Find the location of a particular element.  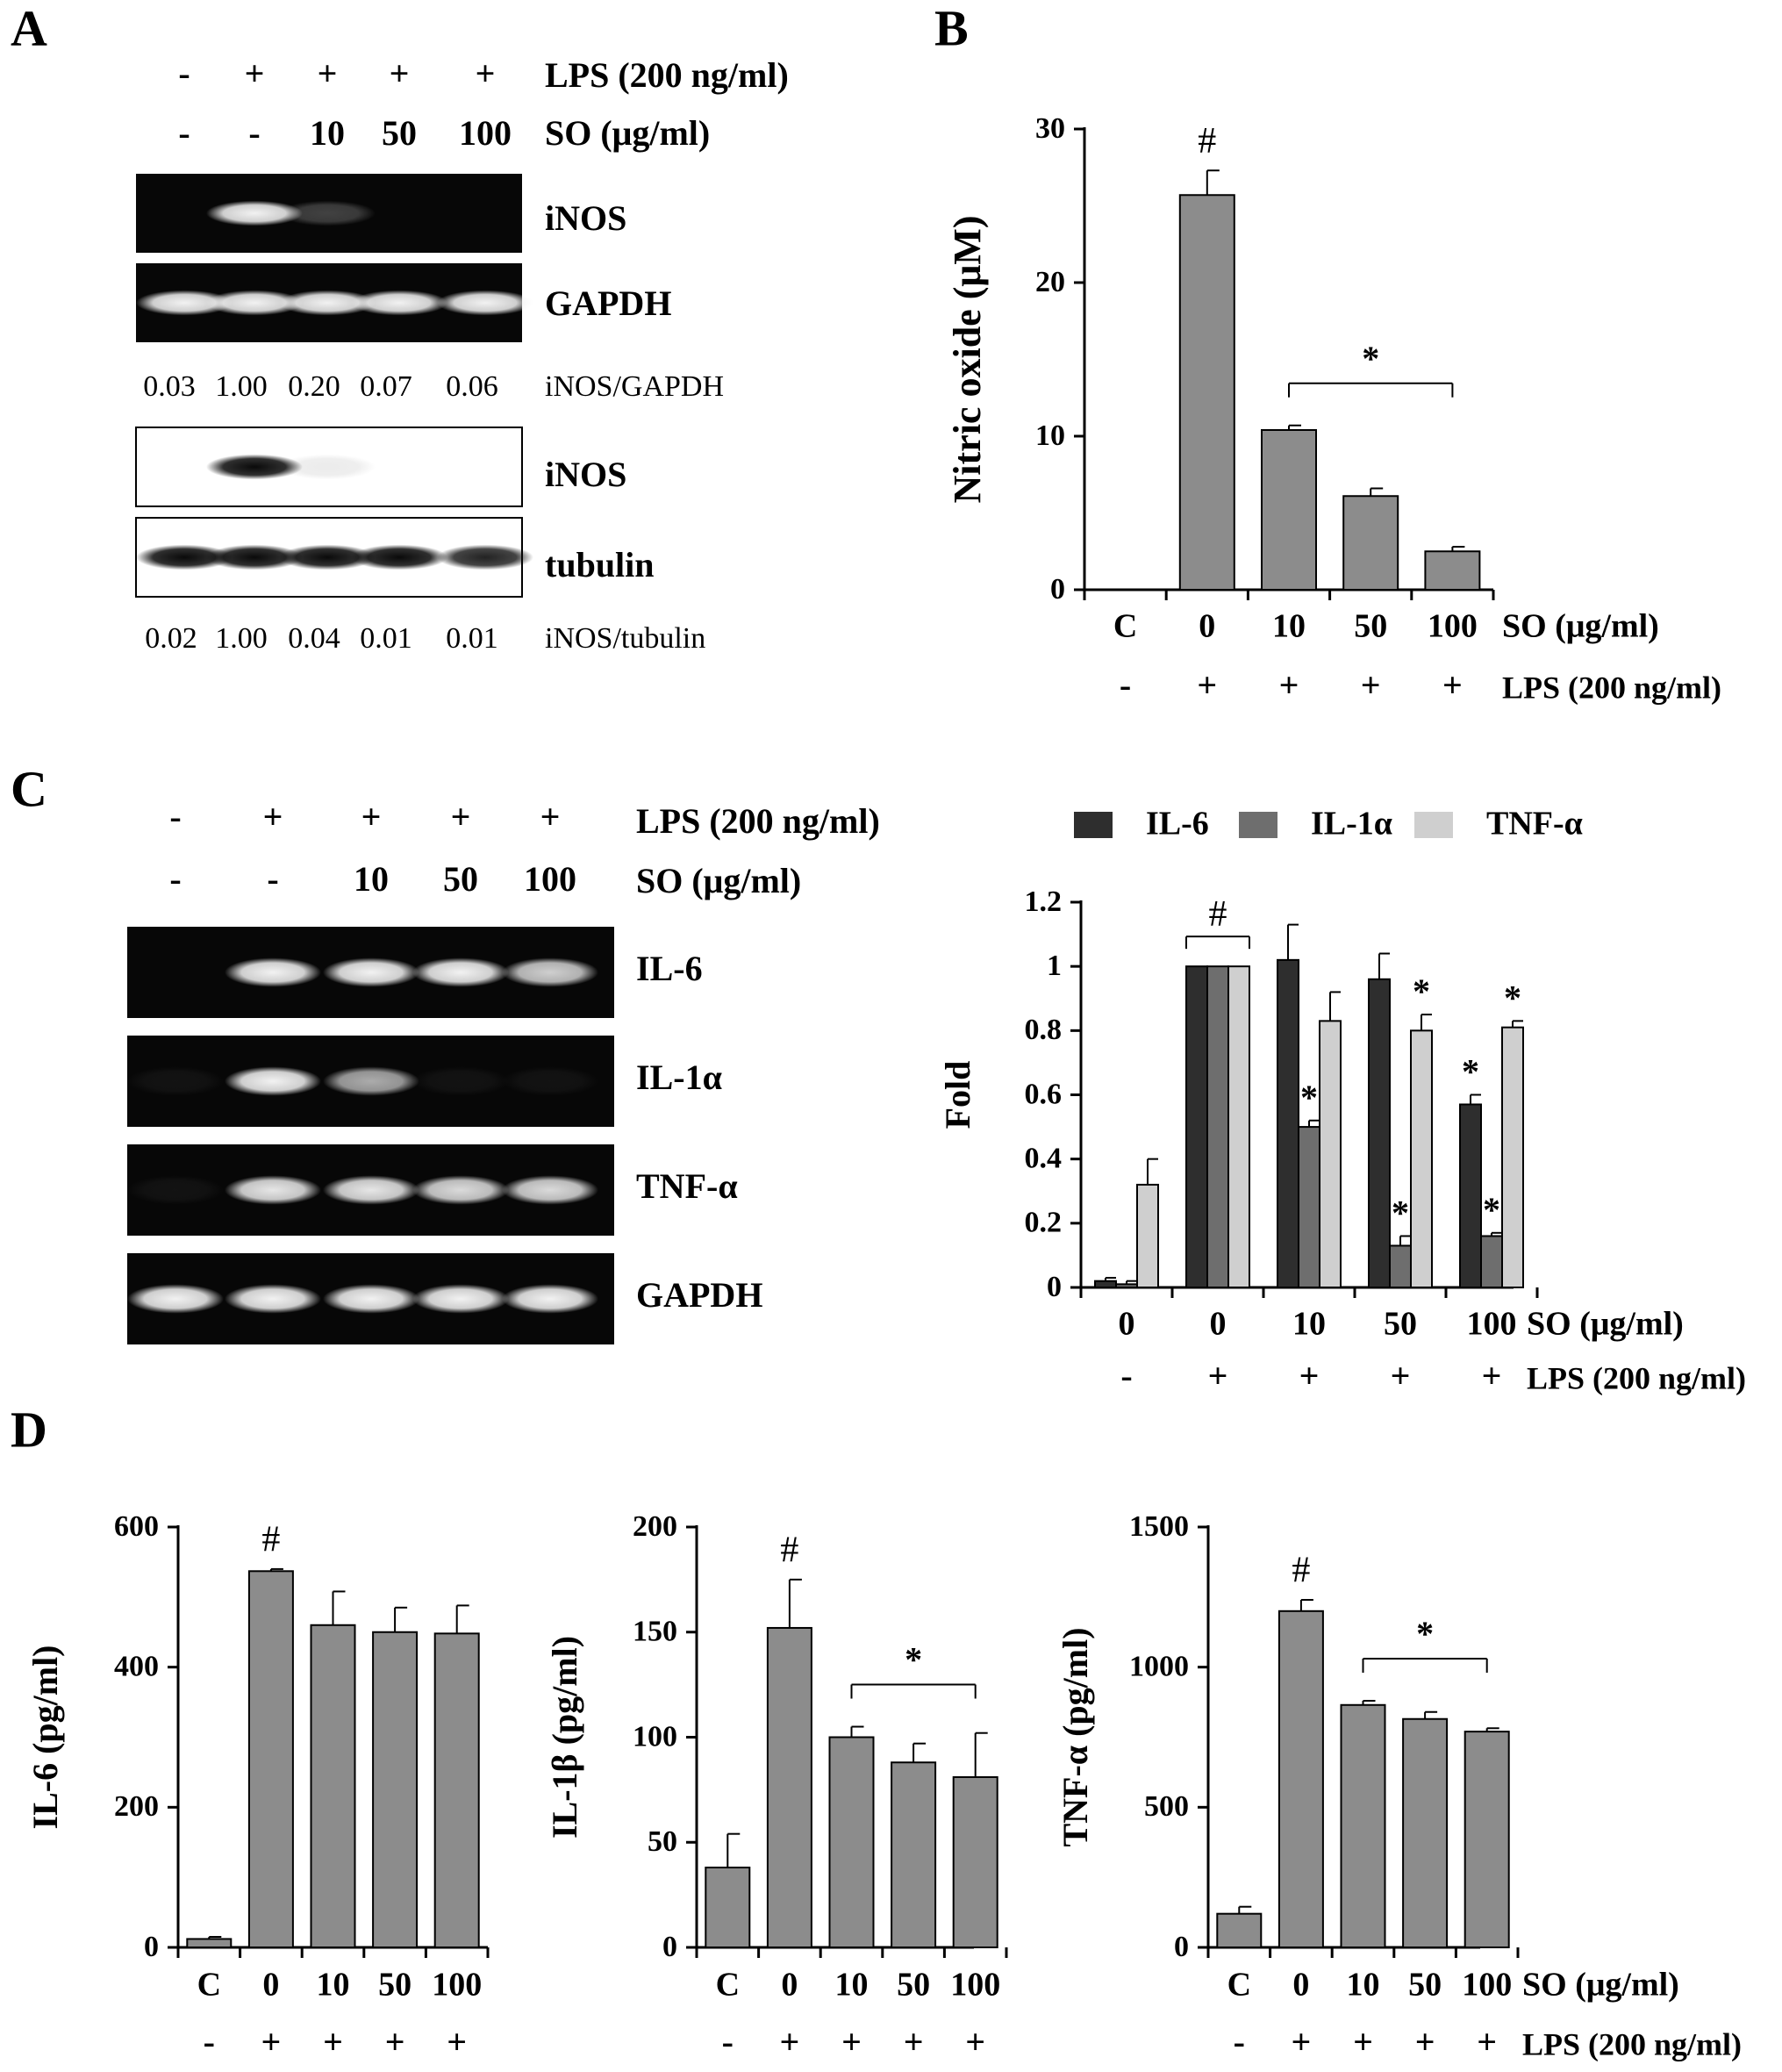

ratio-value: 0.20 is located at coordinates (314, 387).